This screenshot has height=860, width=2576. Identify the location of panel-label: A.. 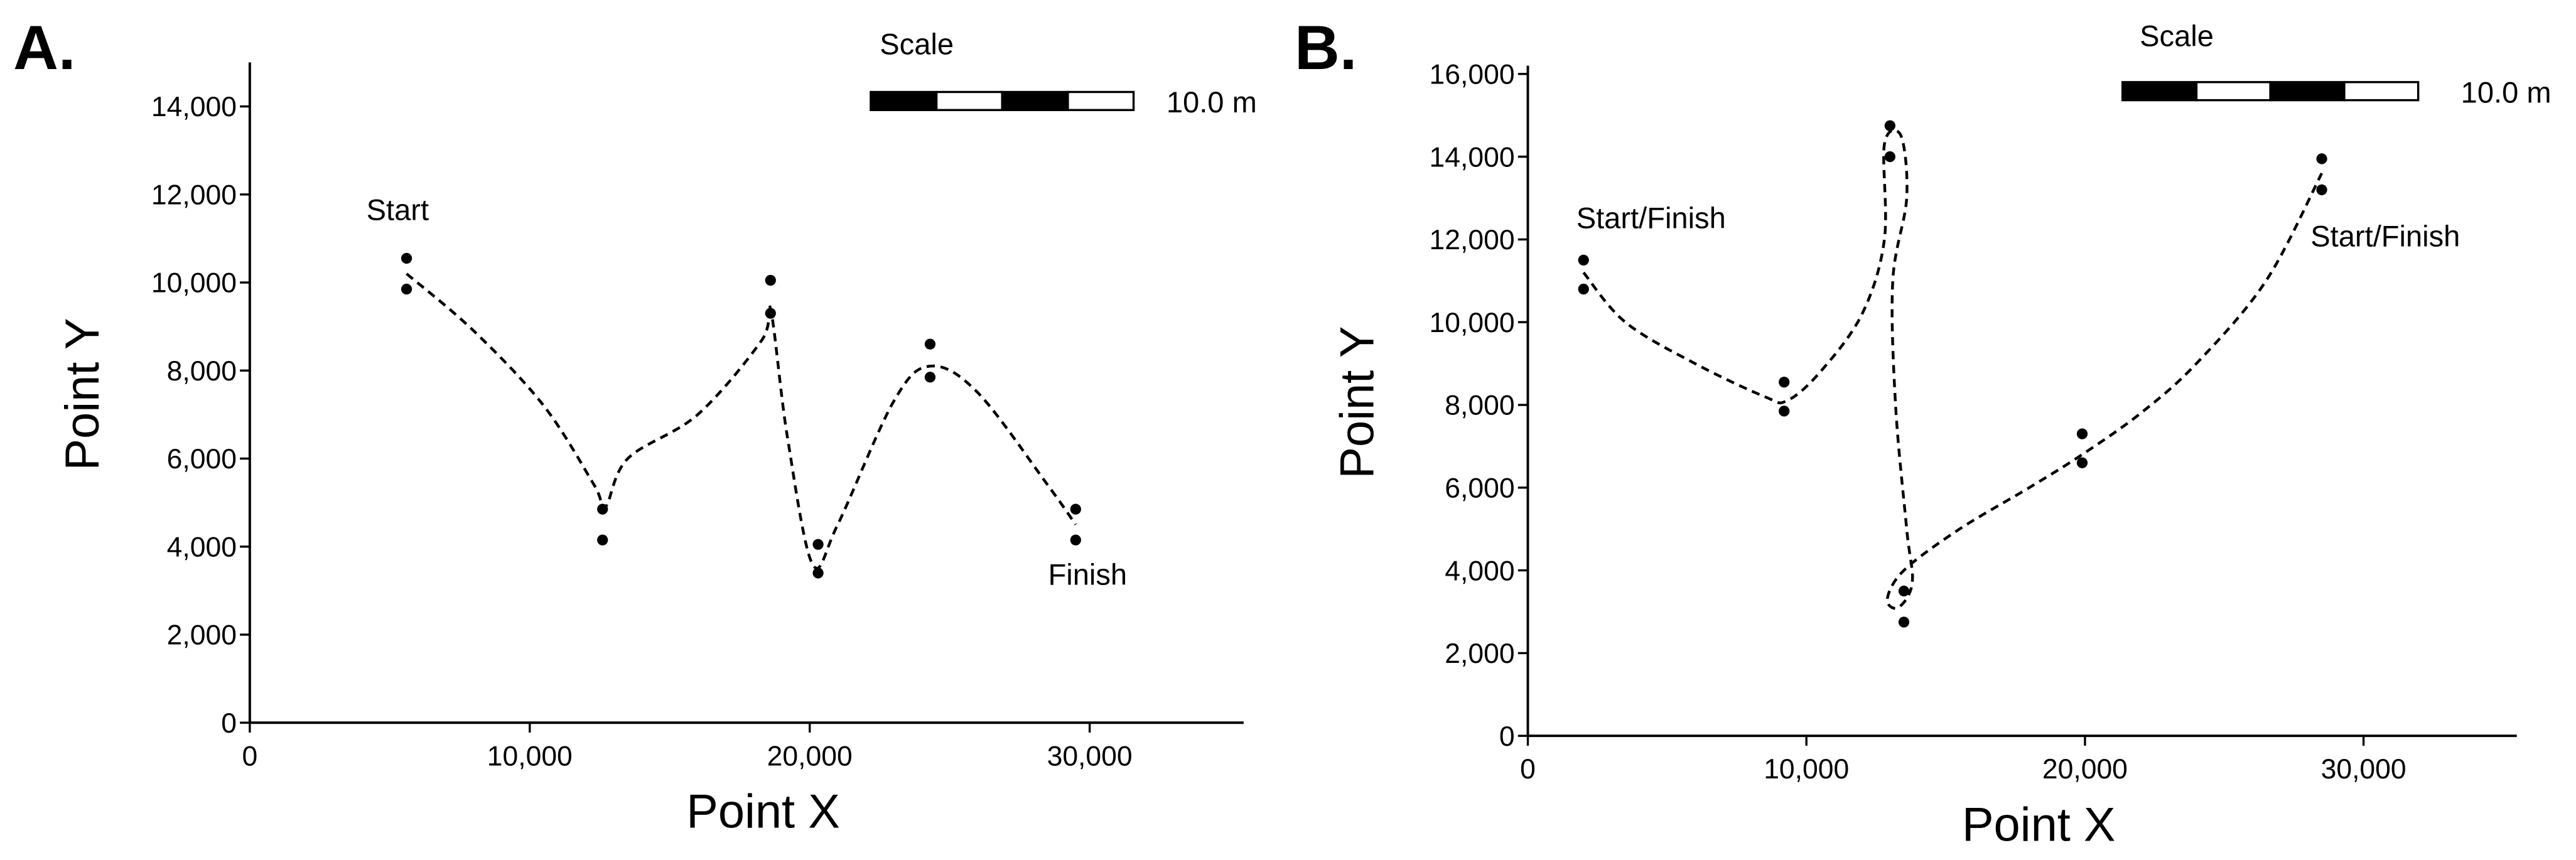
(44, 48).